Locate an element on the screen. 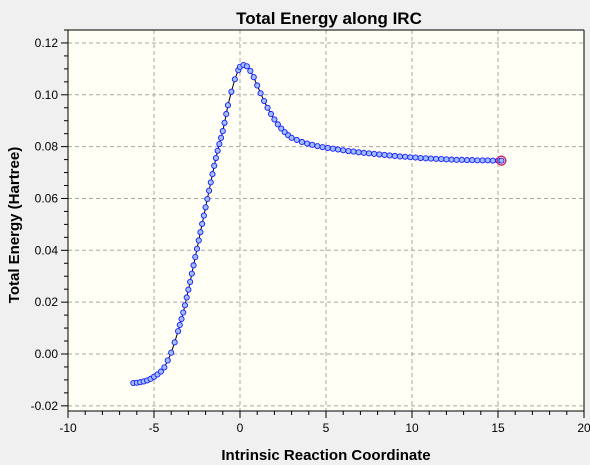 Image resolution: width=590 pixels, height=465 pixels. x-tick-label: 0 is located at coordinates (240, 428).